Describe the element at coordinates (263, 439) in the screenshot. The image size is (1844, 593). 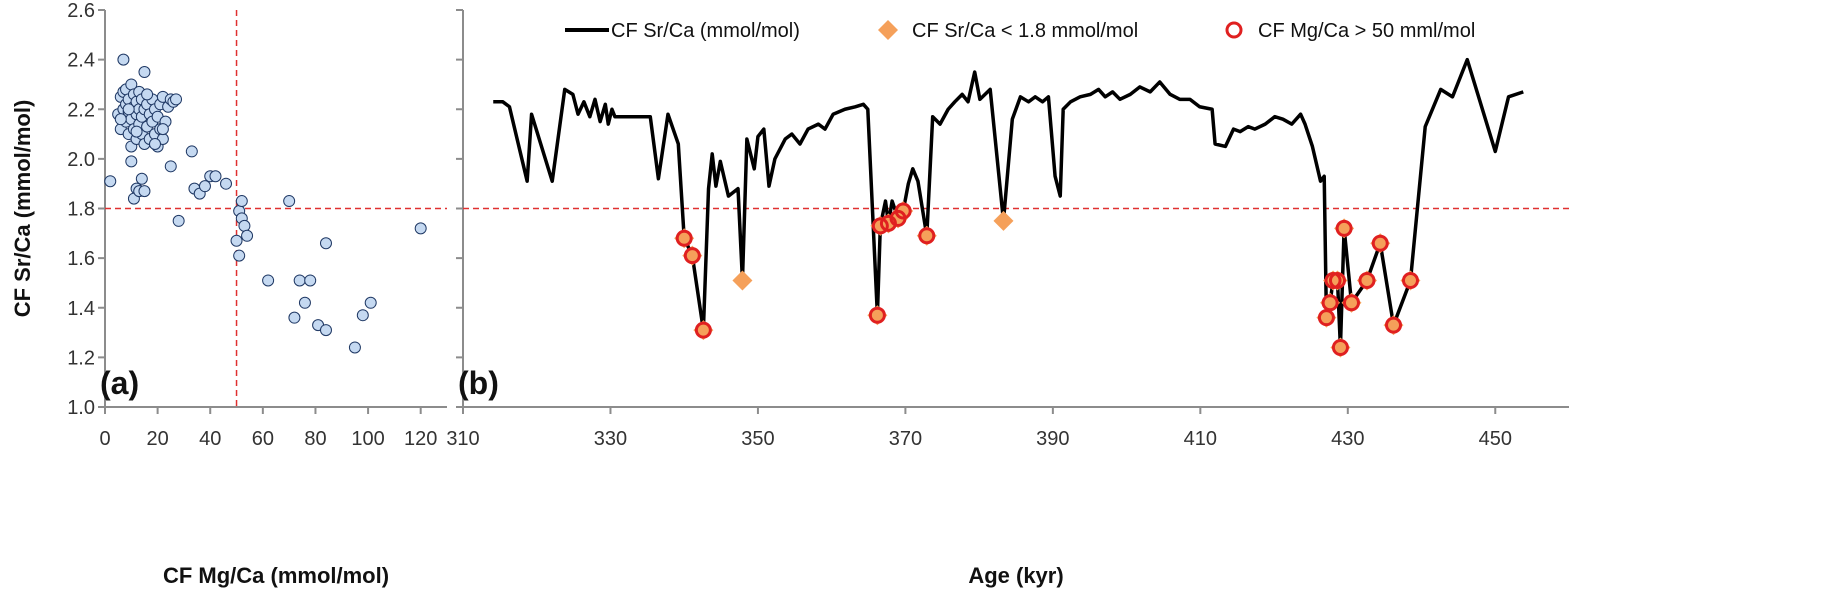
I see `x-tick-label: 60` at that location.